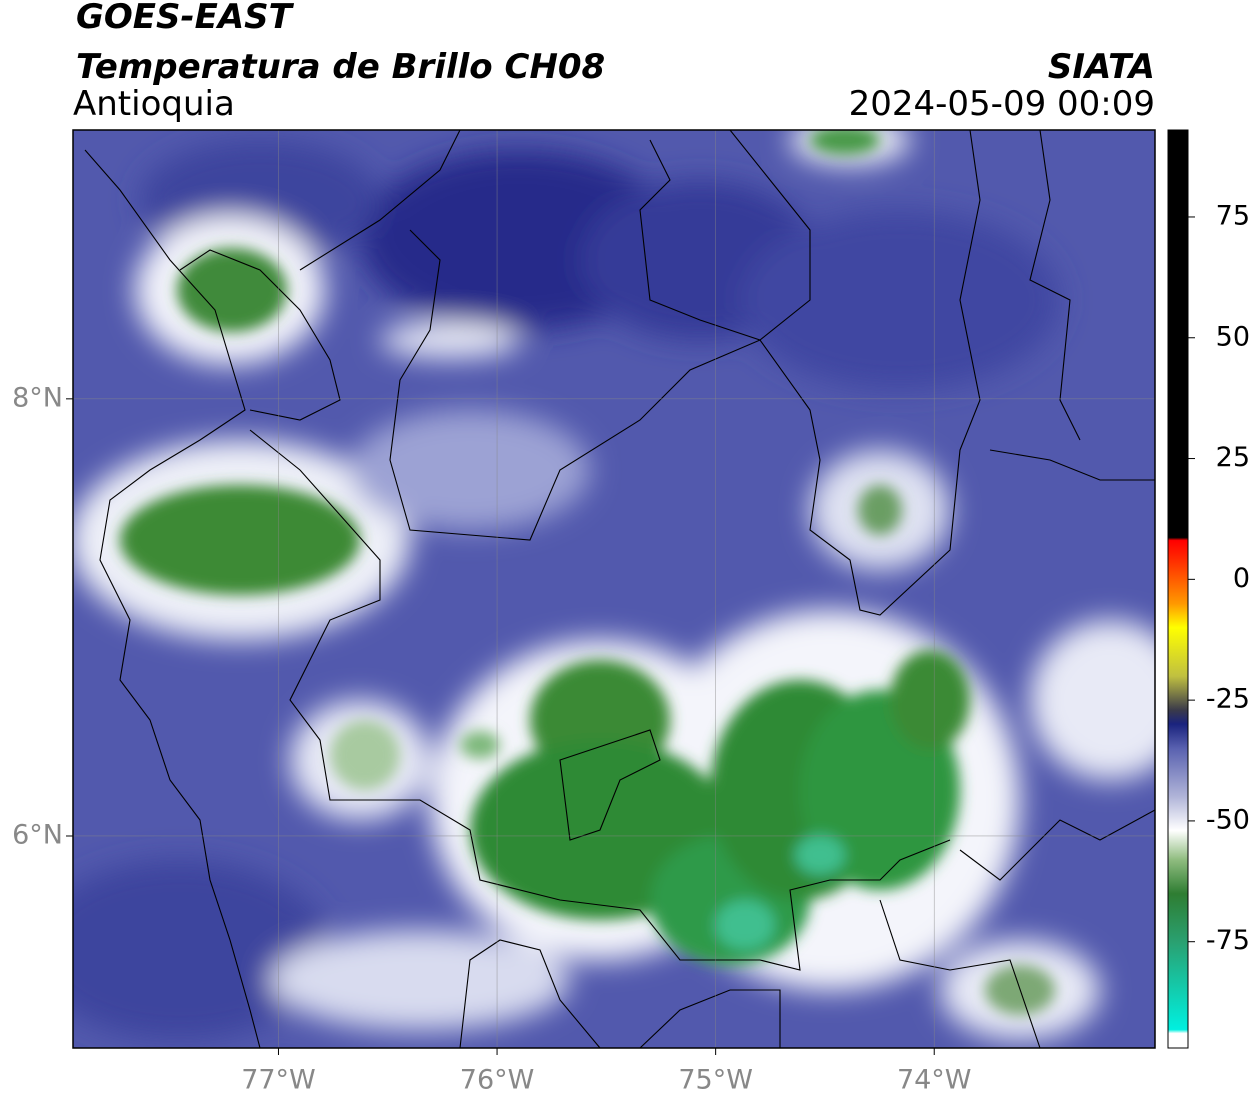  Describe the element at coordinates (37, 834) in the screenshot. I see `y-tick-label: 6°N` at that location.